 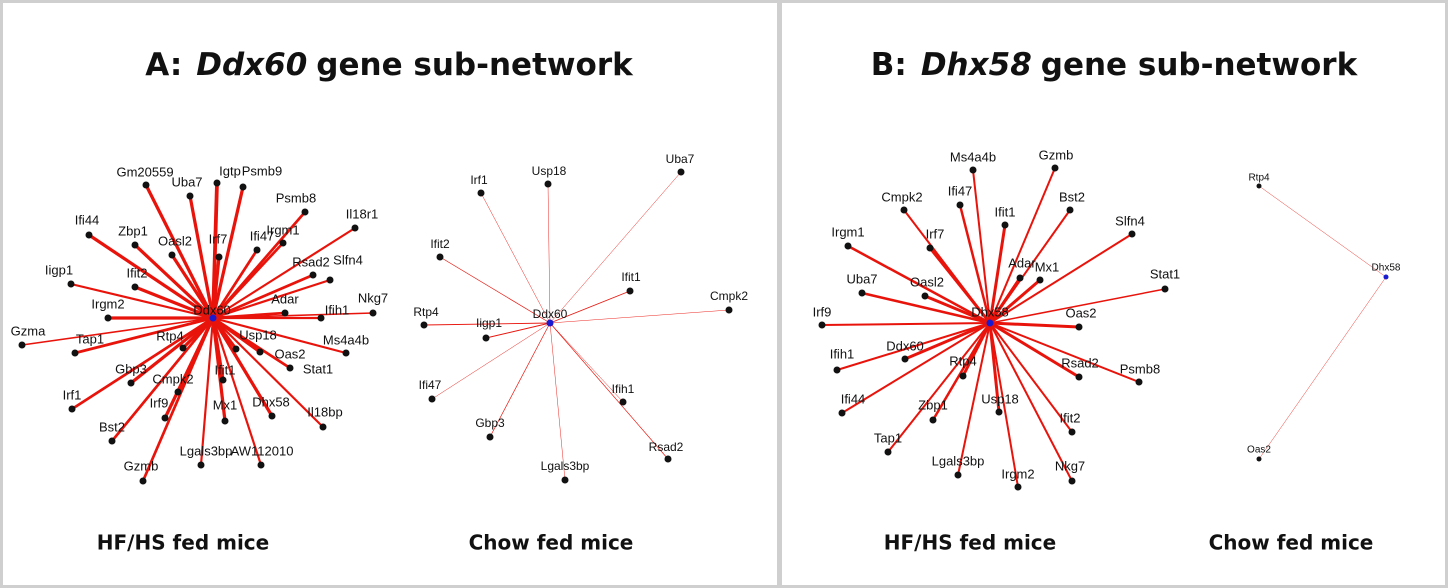 I want to click on node-label: Irf9, so click(x=822, y=311).